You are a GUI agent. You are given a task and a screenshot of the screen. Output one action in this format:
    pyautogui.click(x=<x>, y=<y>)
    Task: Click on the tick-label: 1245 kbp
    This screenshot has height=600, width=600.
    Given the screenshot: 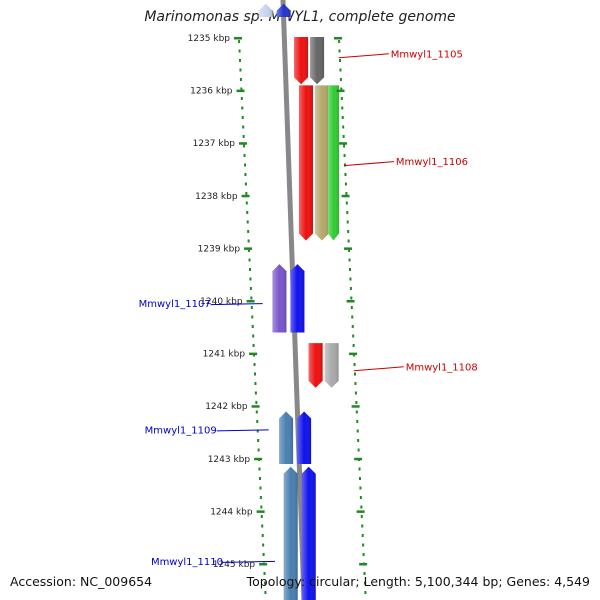 What is the action you would take?
    pyautogui.click(x=234, y=565)
    